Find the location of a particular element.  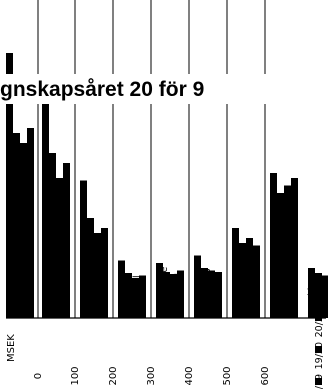

category-label-8-line-1: H is located at coordinates (323, 284).